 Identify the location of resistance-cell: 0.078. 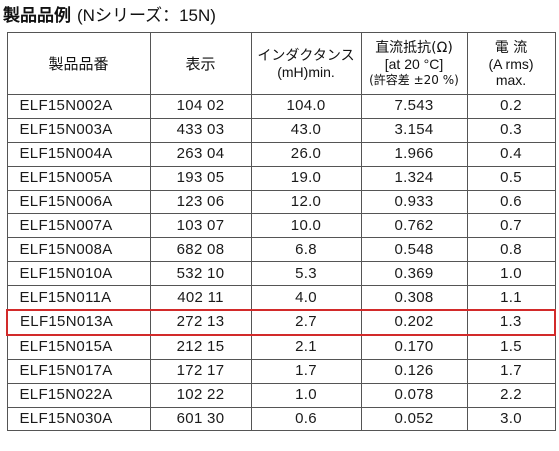
(414, 395).